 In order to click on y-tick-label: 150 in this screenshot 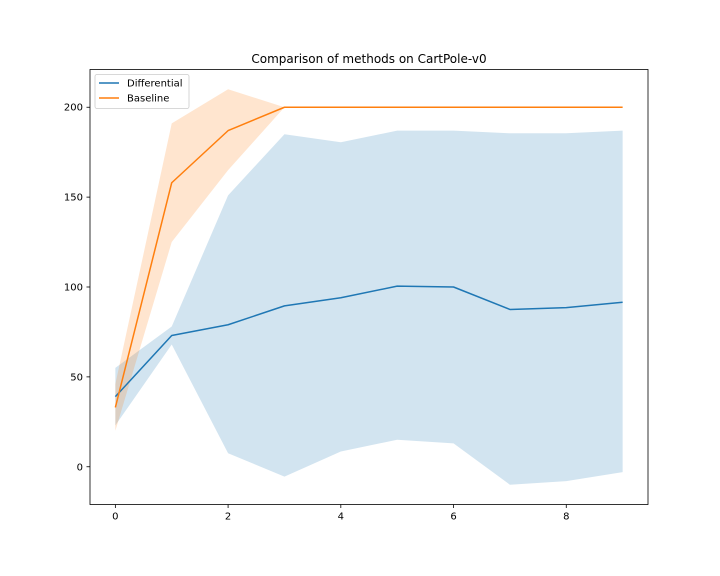, I will do `click(73, 198)`.